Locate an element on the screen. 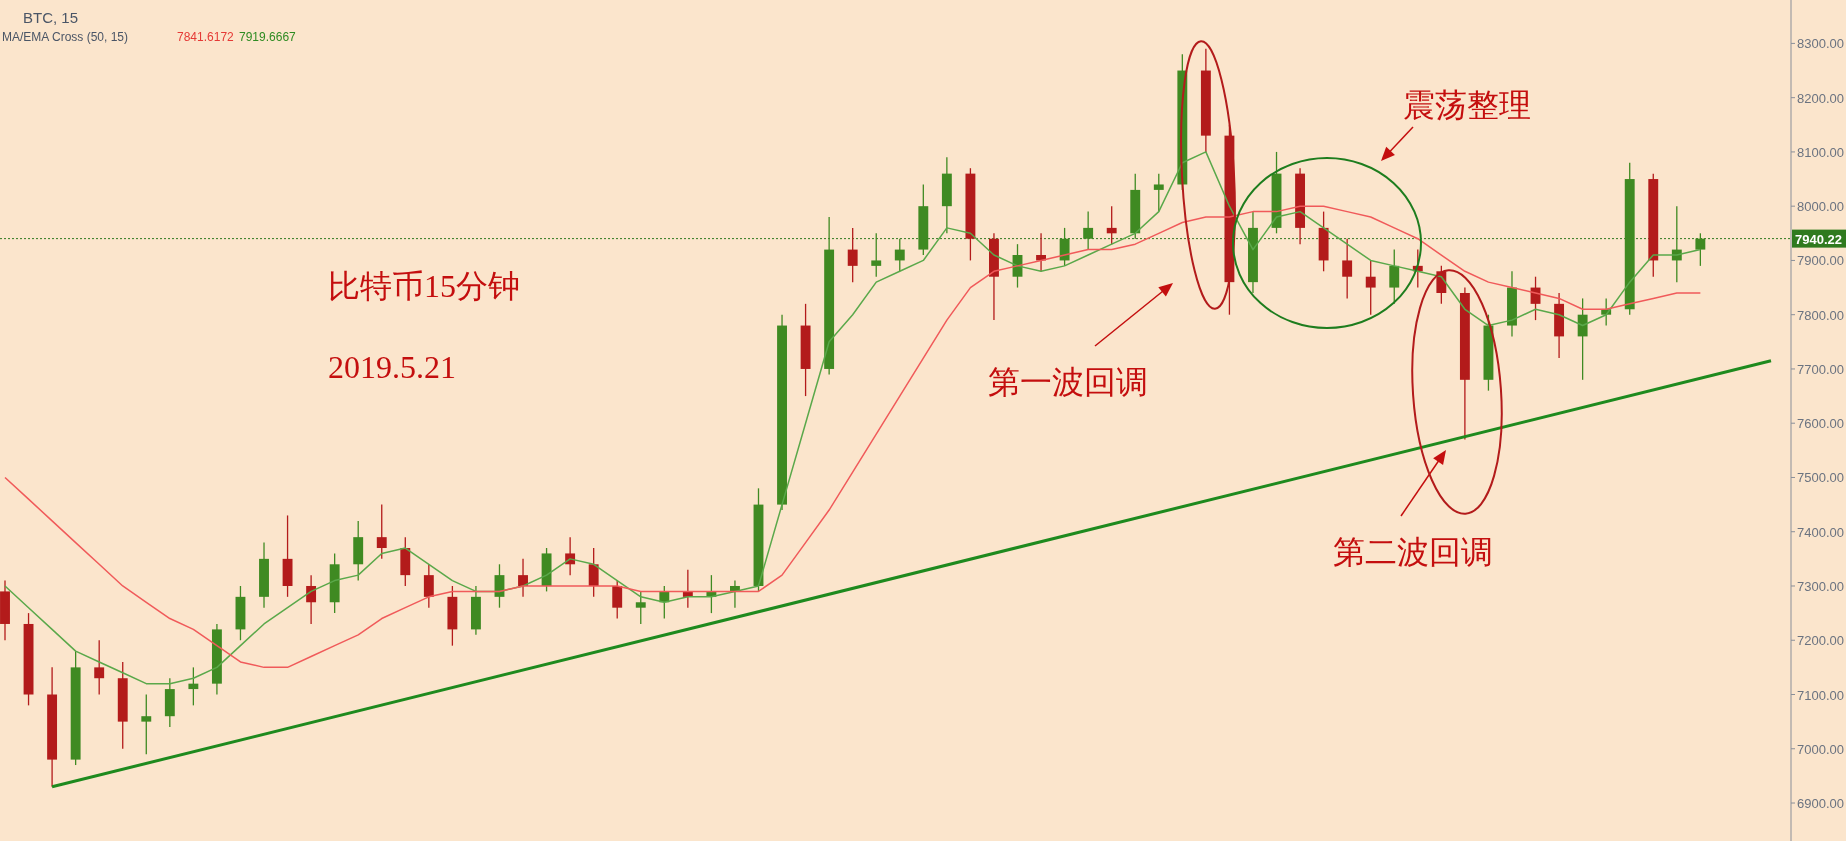 Image resolution: width=1846 pixels, height=841 pixels. y-tick-label: 7300.00 is located at coordinates (1820, 586).